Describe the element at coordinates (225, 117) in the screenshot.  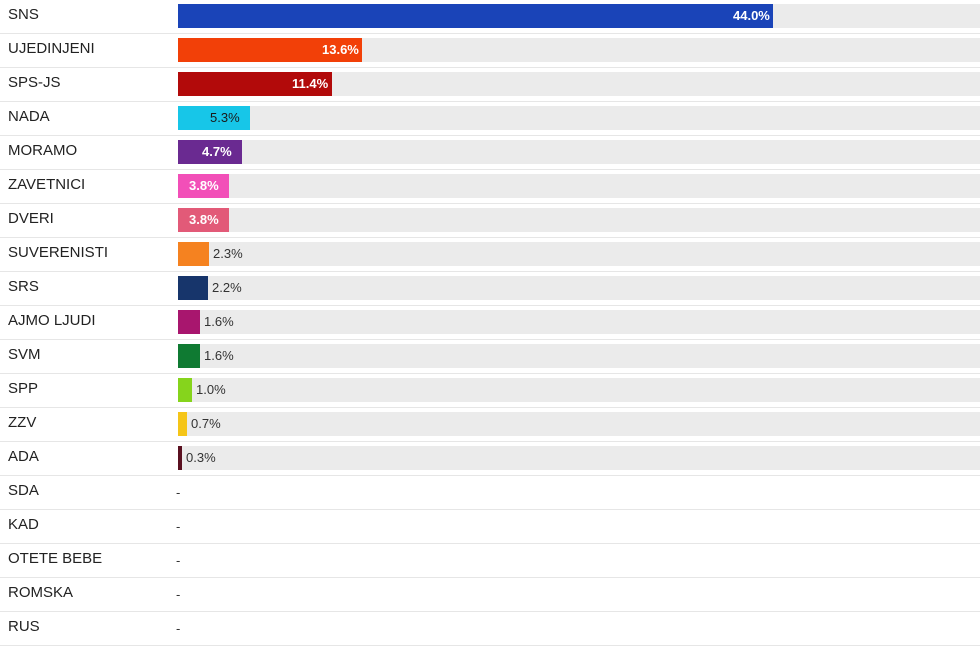
I see `value-label: 5.3%` at that location.